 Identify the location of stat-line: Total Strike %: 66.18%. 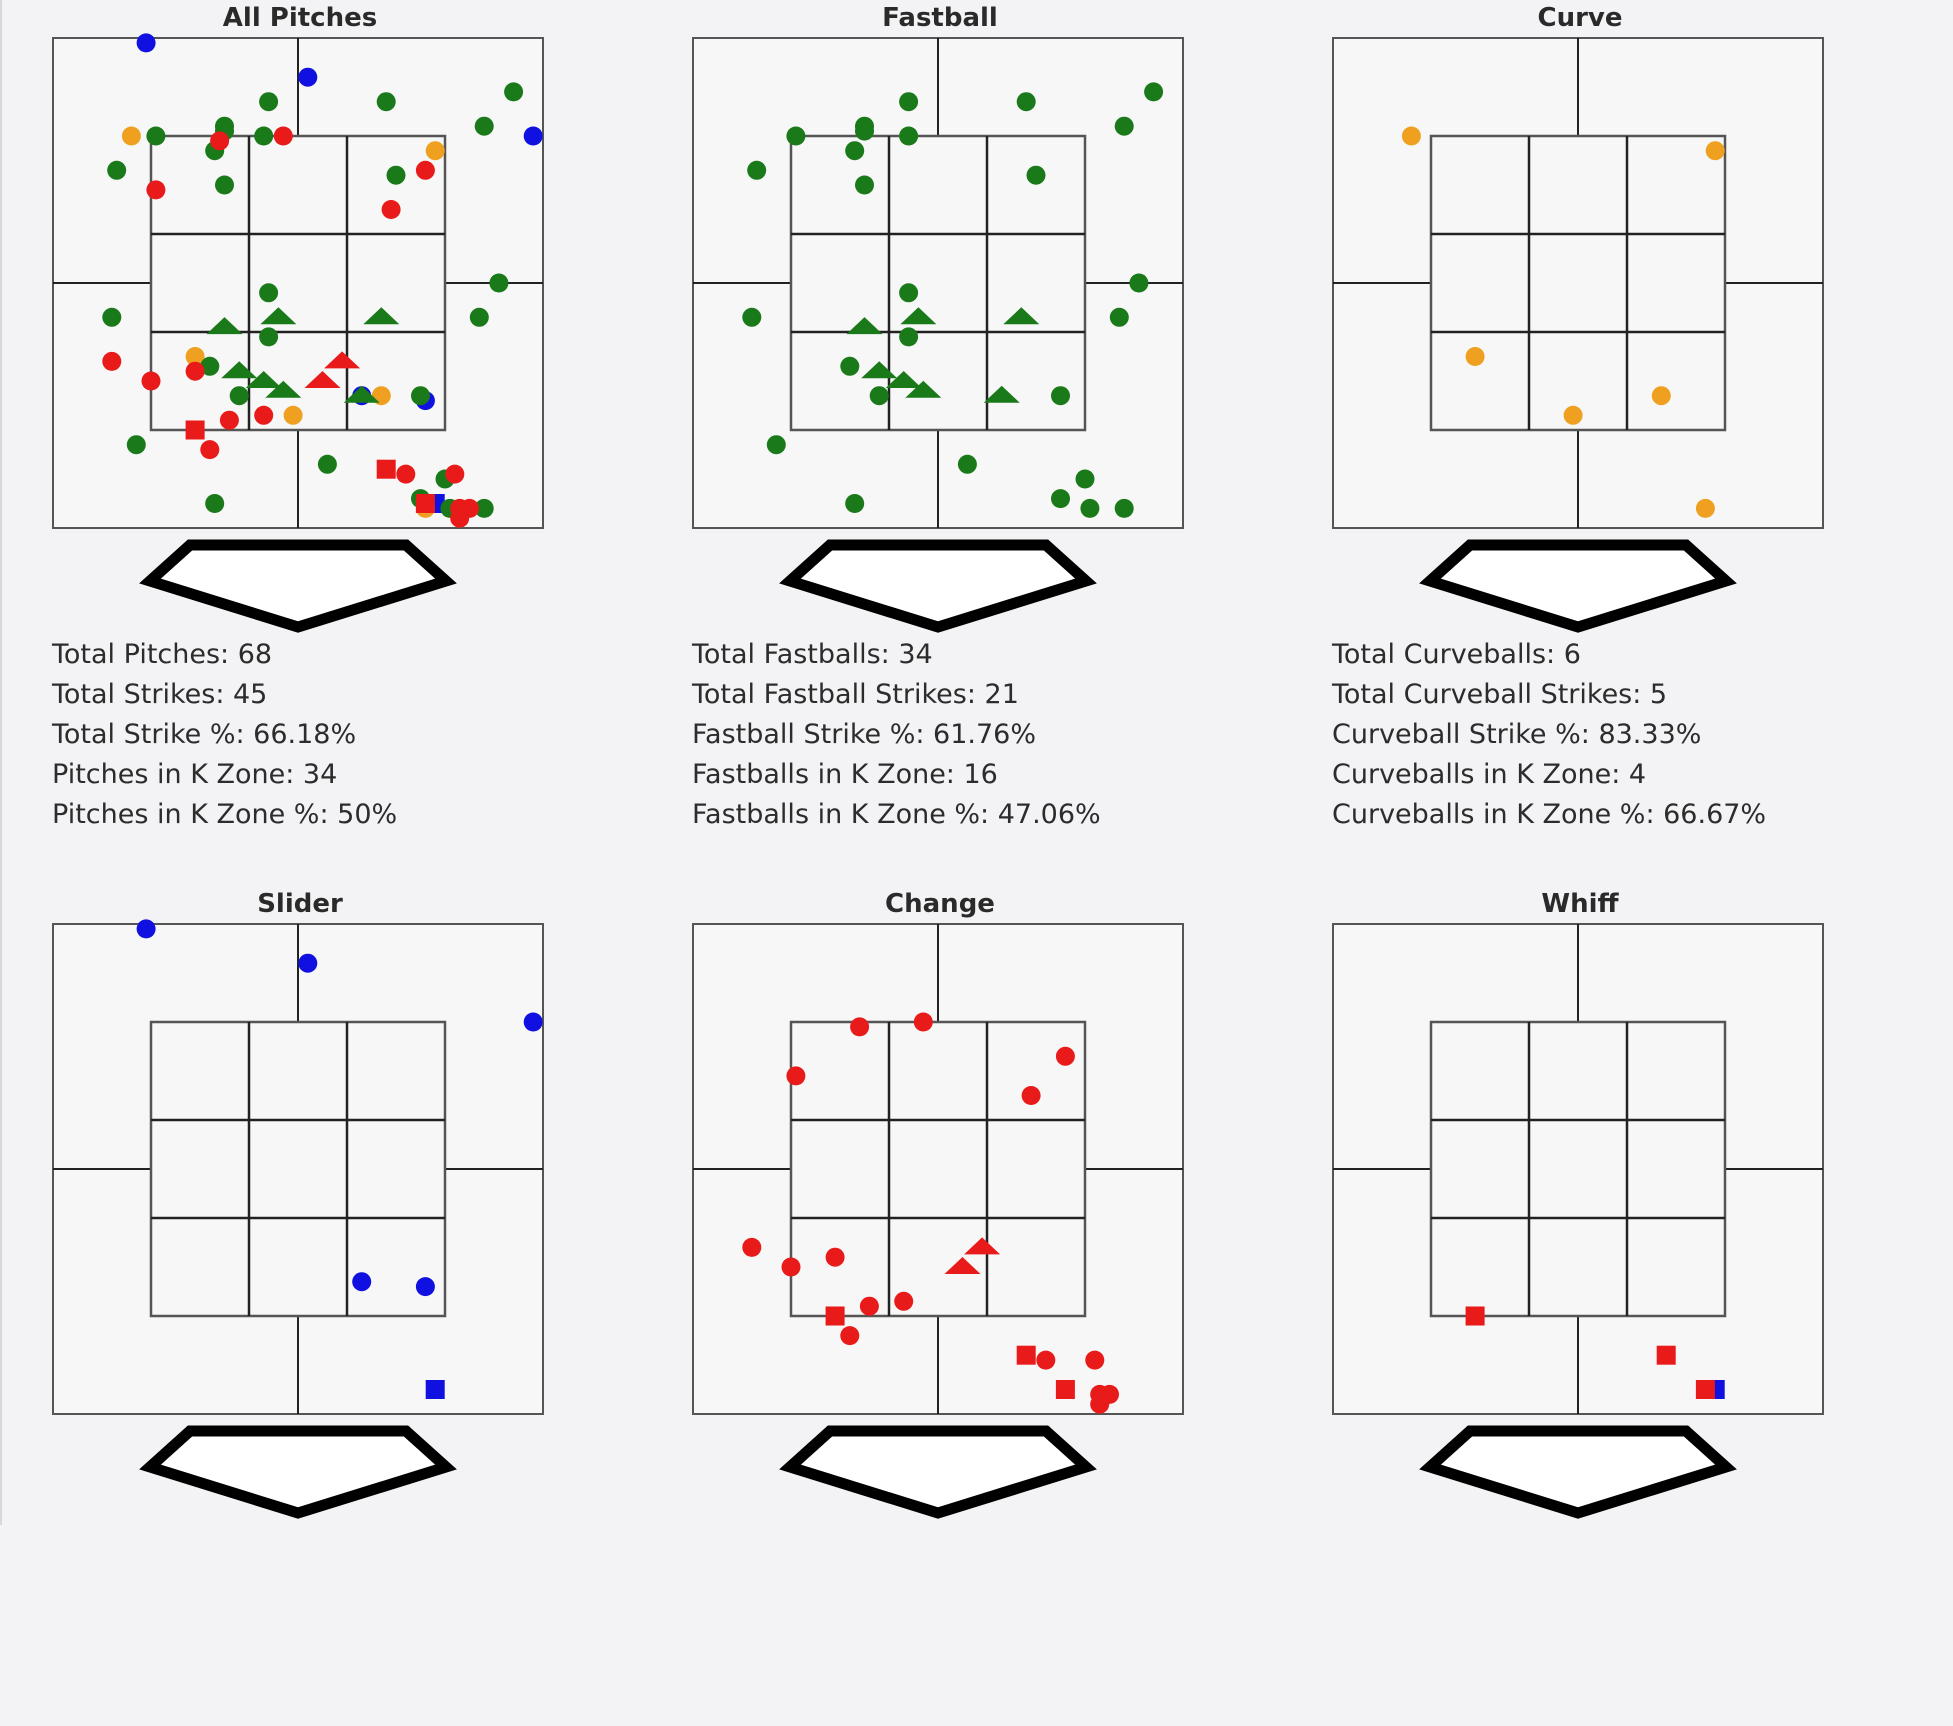
(204, 734).